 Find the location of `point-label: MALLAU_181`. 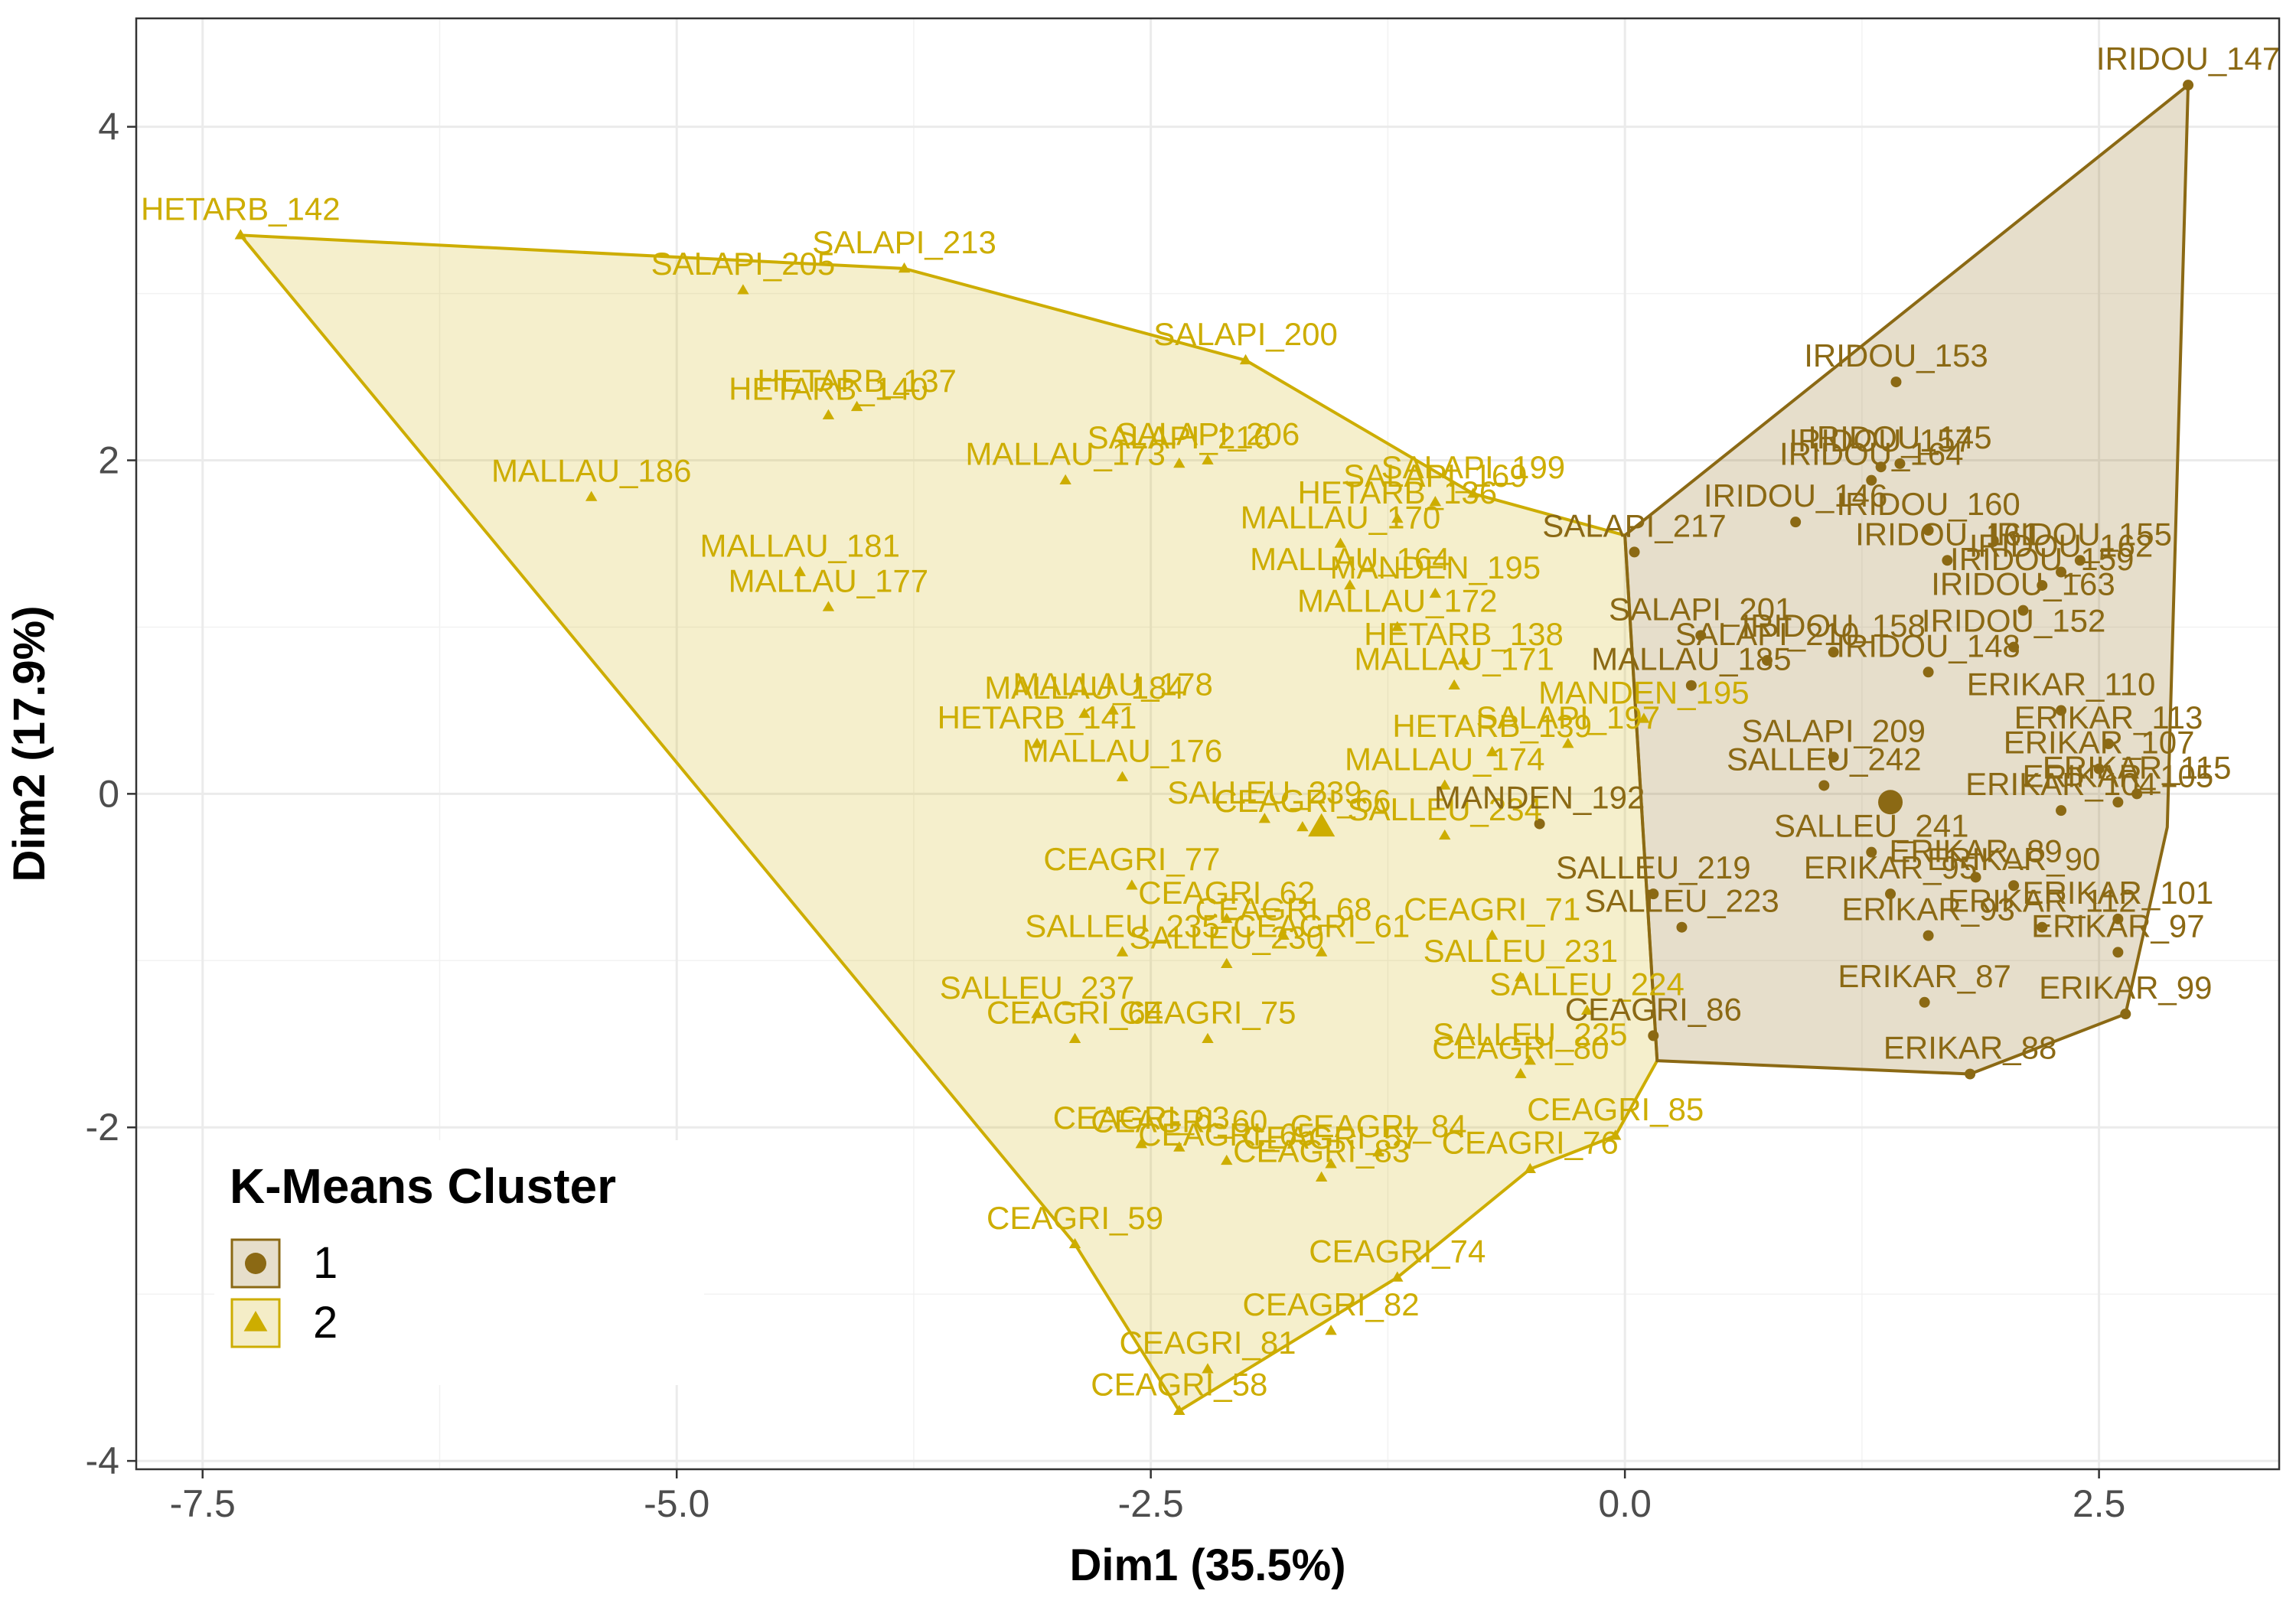

point-label: MALLAU_181 is located at coordinates (800, 546).